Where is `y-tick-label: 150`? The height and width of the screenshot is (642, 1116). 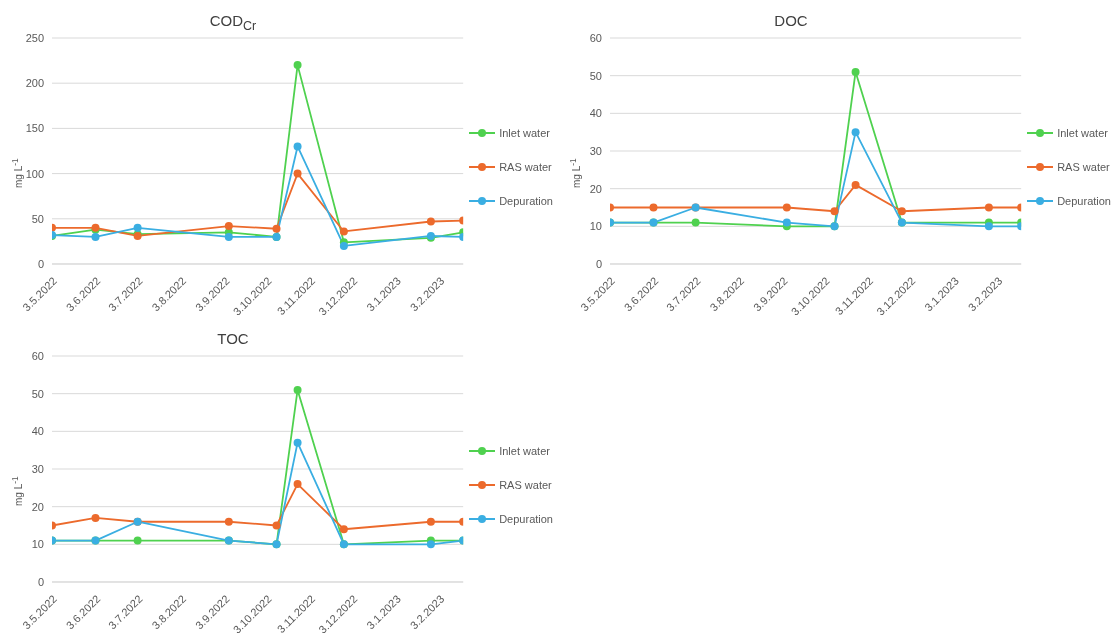 y-tick-label: 150 is located at coordinates (34, 128).